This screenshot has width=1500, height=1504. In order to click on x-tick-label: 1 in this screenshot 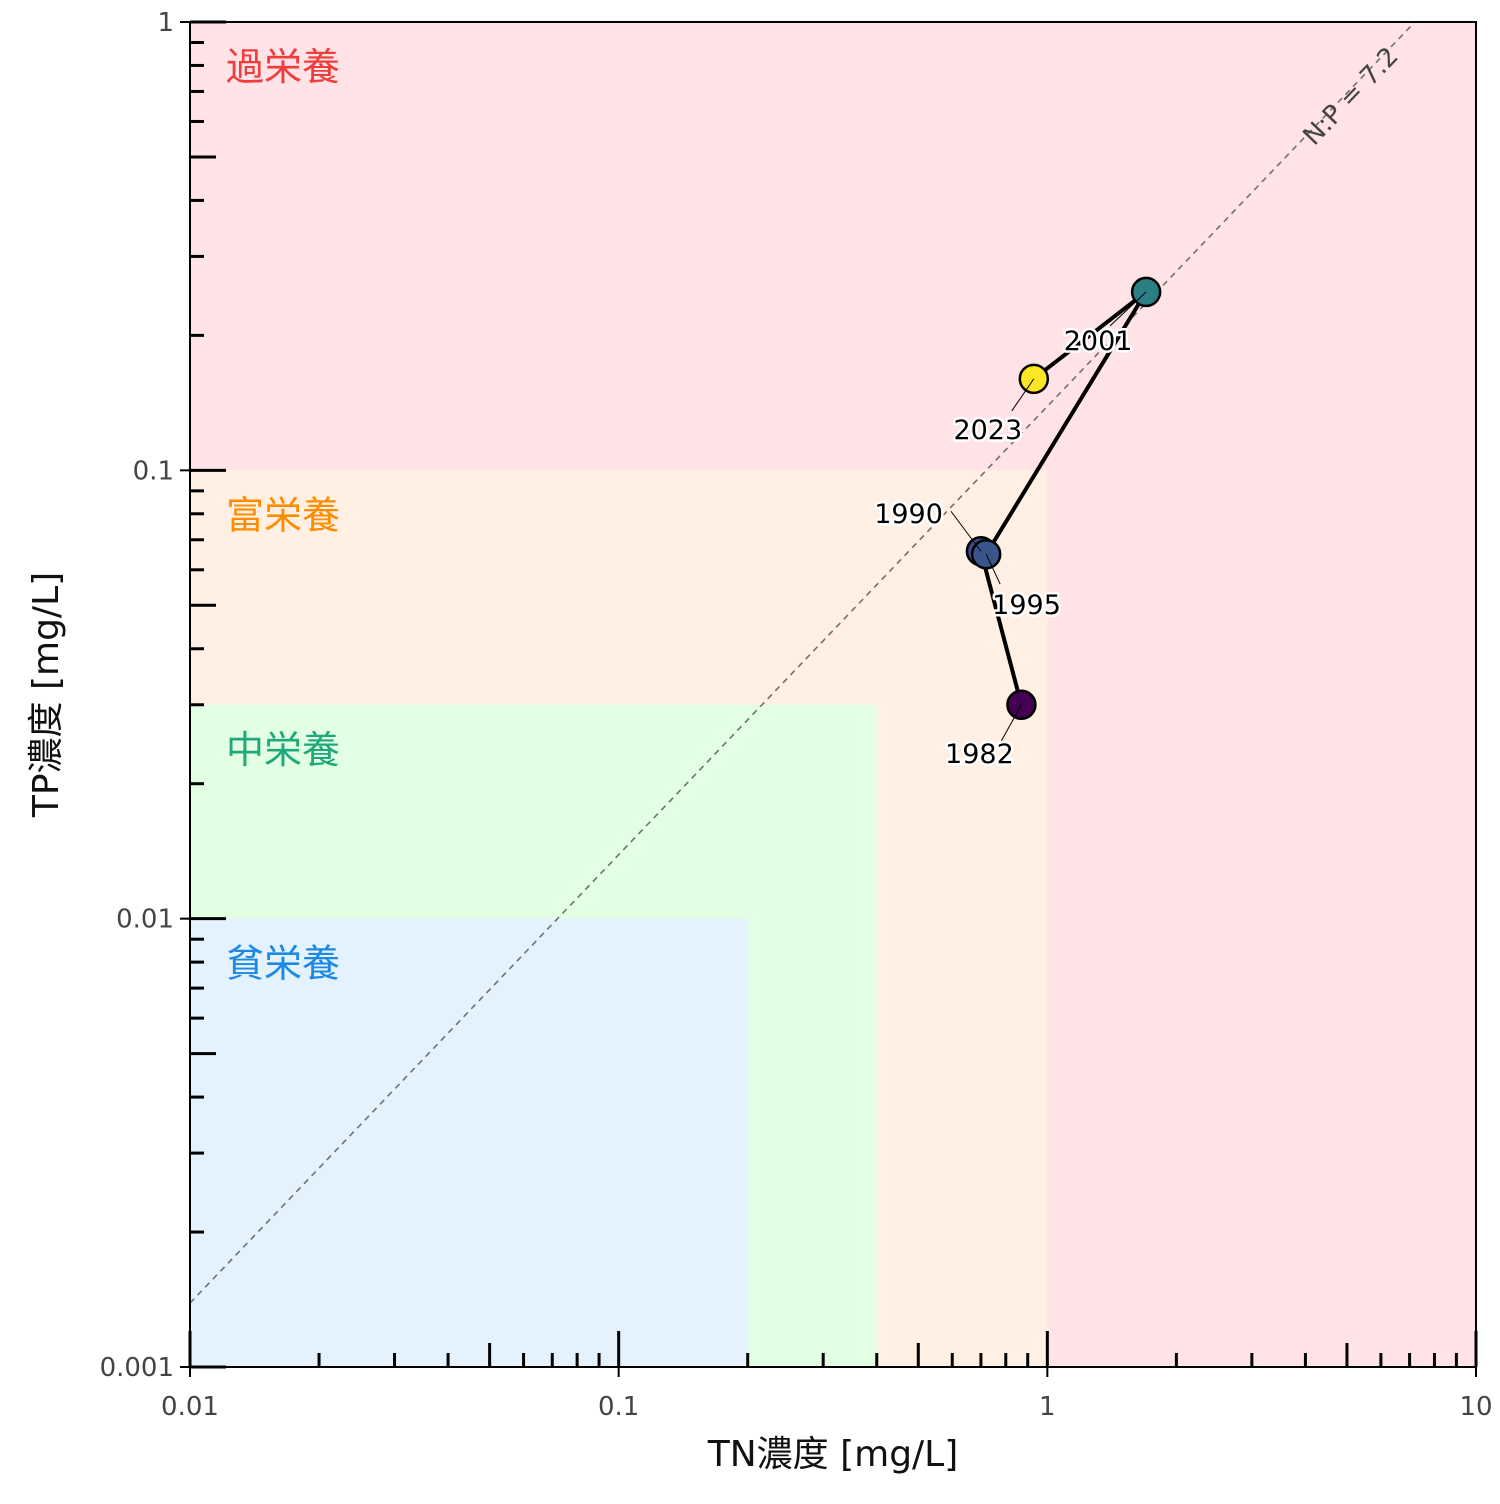, I will do `click(1047, 1407)`.